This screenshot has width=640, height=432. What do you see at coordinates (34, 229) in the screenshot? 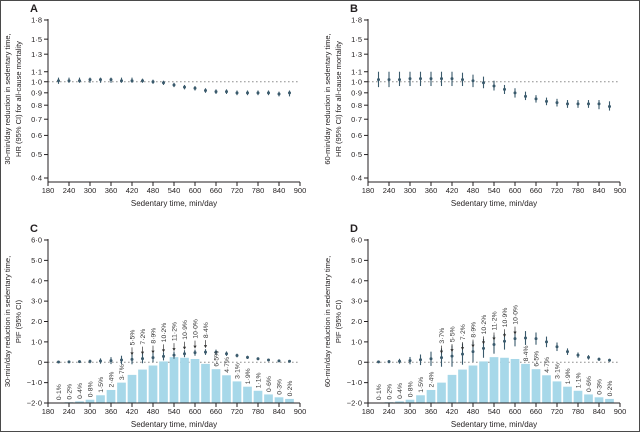
I see `panel-c-letter: C` at bounding box center [34, 229].